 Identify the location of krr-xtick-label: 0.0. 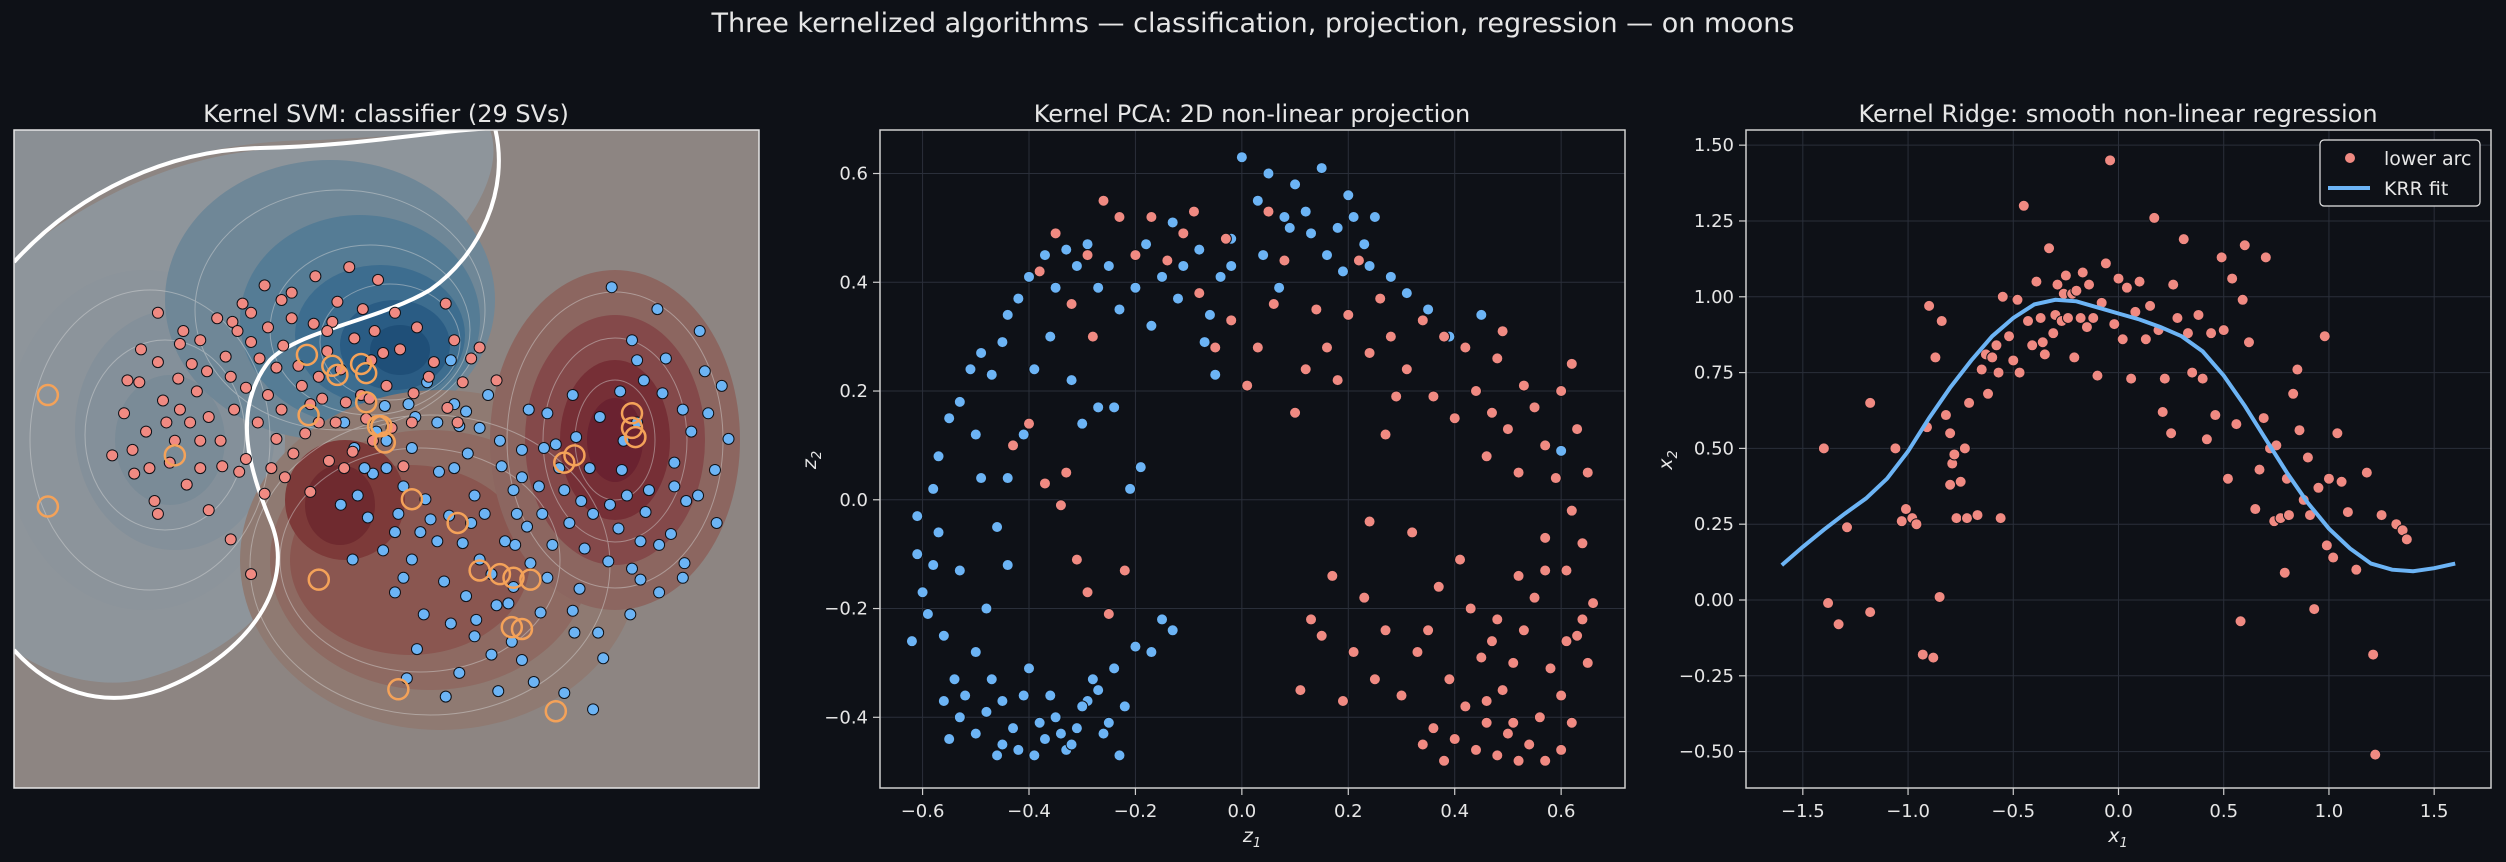
(2118, 811).